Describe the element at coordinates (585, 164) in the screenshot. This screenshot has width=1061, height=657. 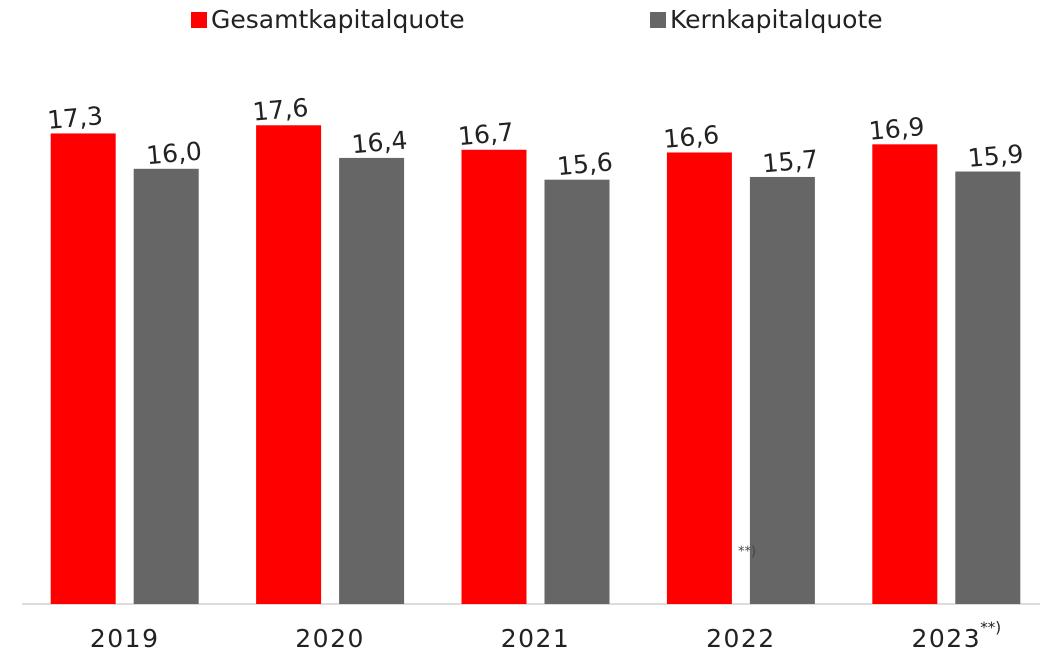
I see `value-label: 15,6` at that location.